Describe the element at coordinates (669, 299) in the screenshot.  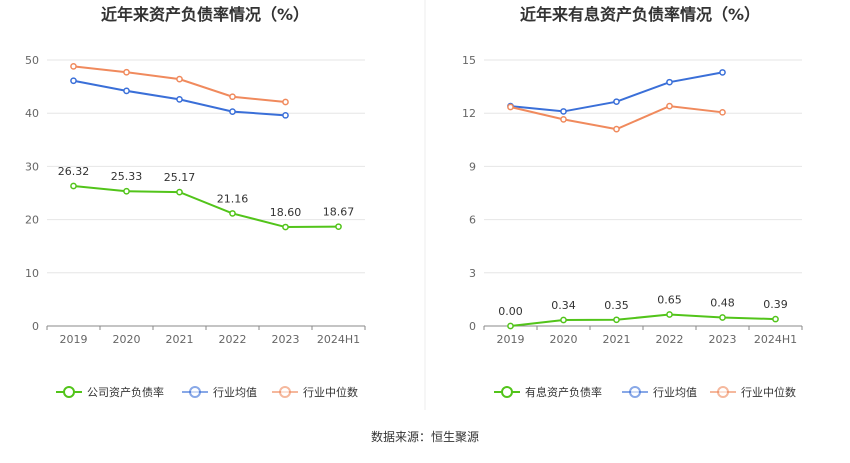
I see `data-label: 0.65` at that location.